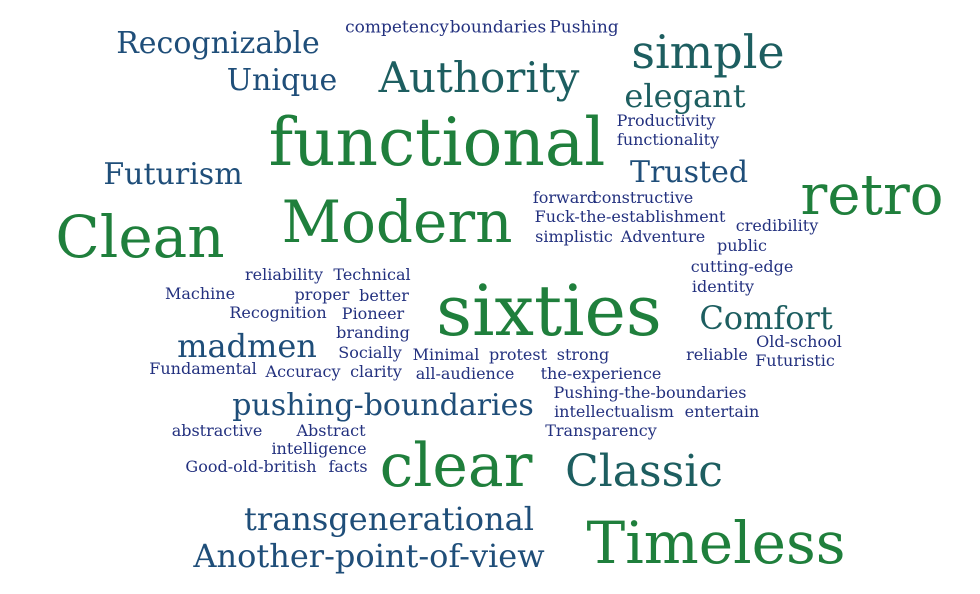 This screenshot has width=980, height=594. I want to click on word-unique: Unique, so click(282, 80).